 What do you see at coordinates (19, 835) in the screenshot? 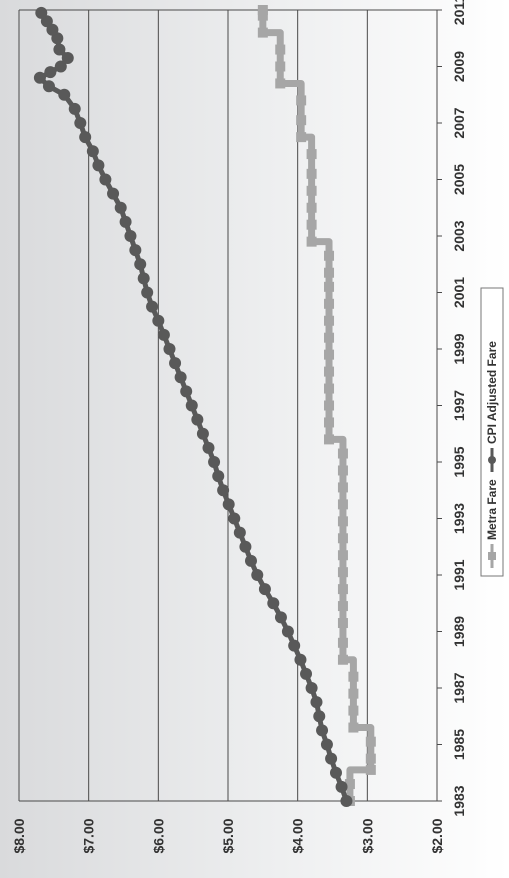
I see `y-tick-label: $8.00` at bounding box center [19, 835].